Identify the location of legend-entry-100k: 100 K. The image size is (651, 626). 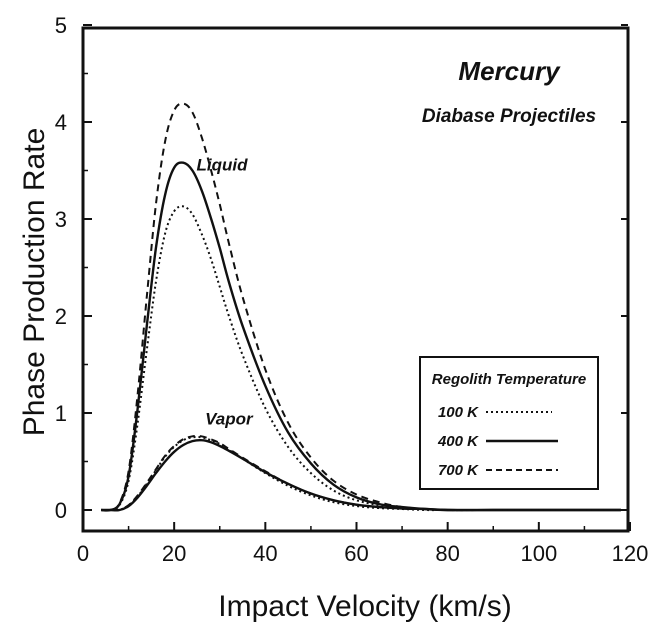
(495, 412).